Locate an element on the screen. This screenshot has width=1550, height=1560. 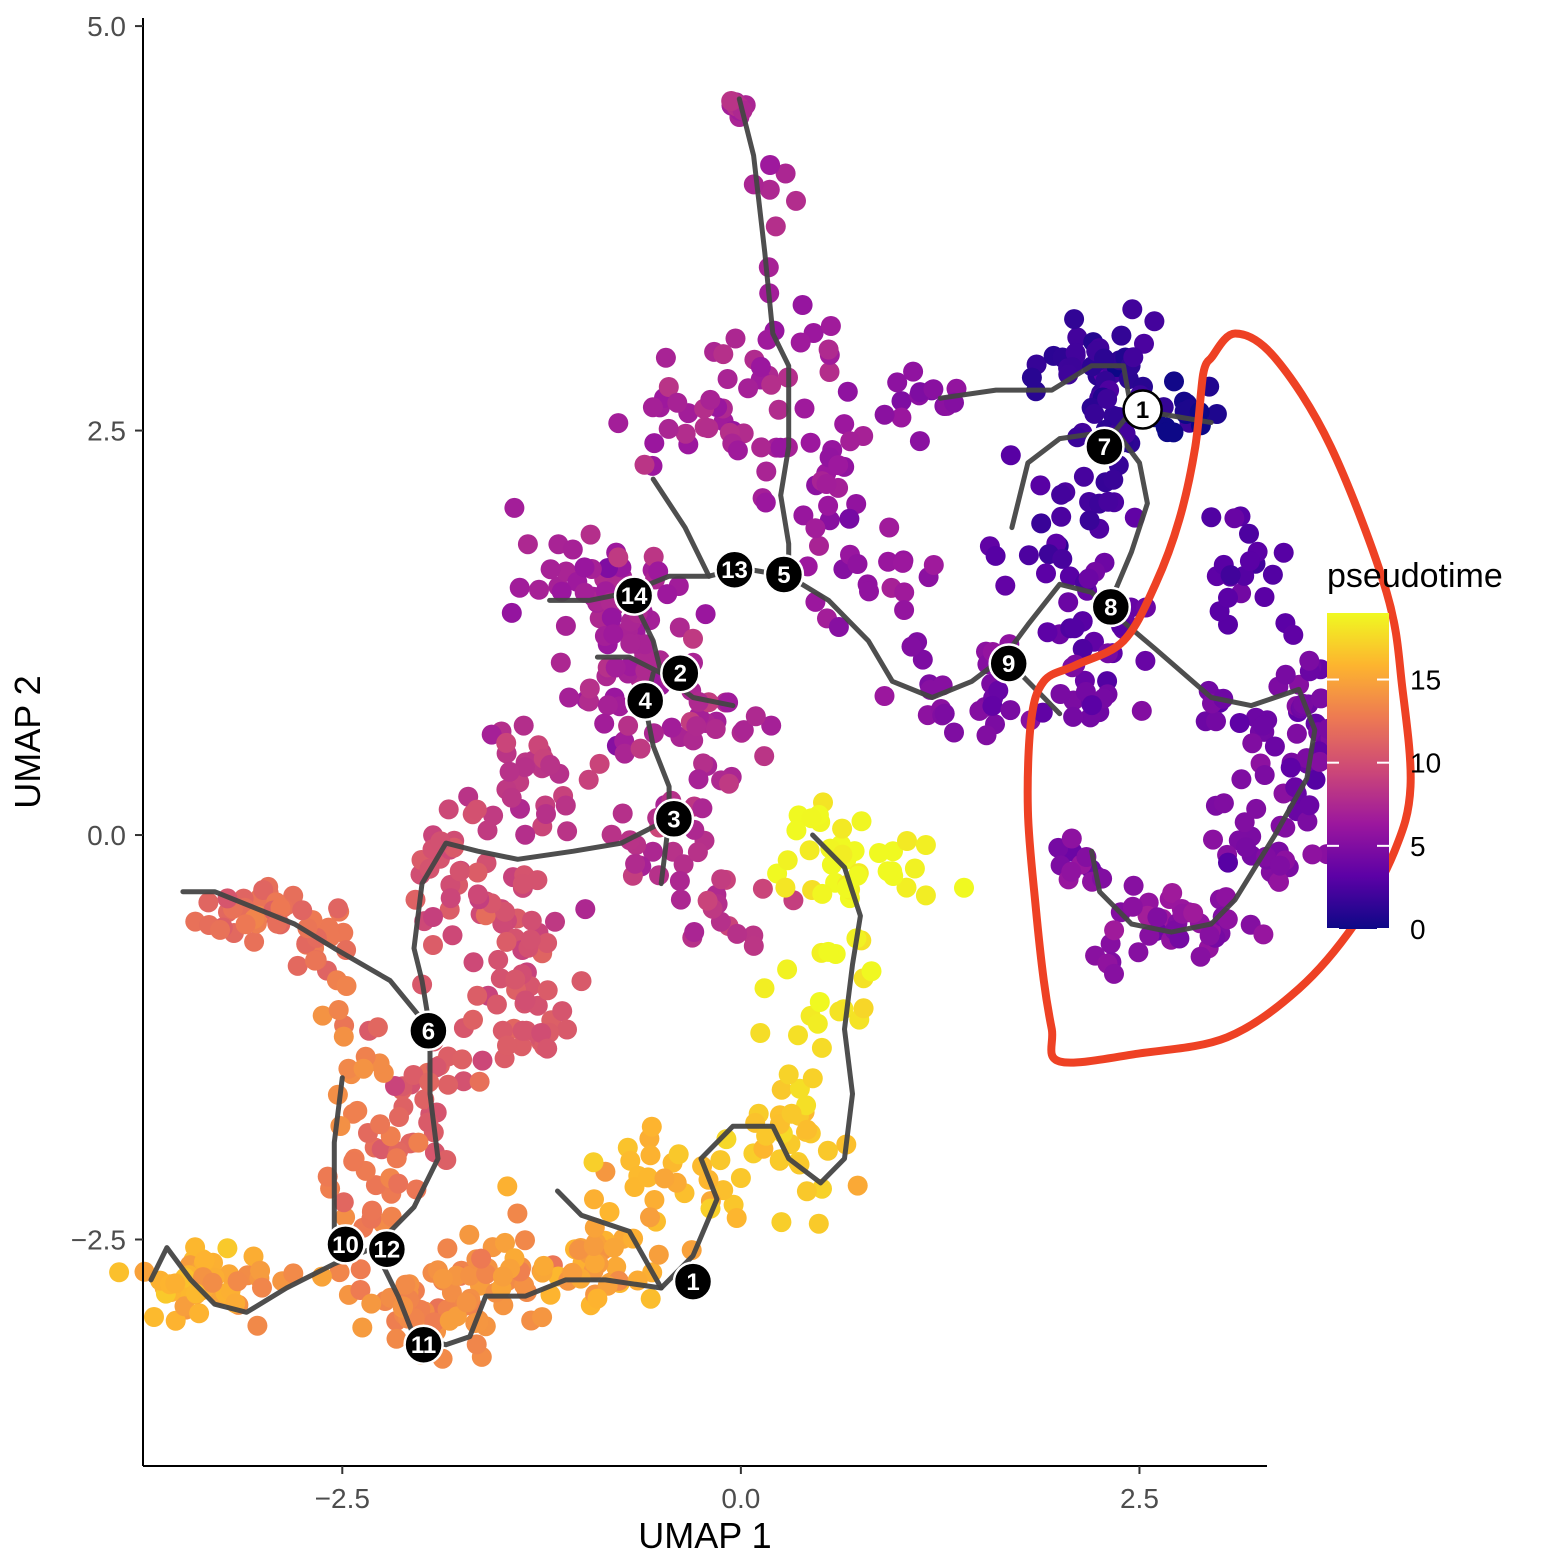
node-label: 6 is located at coordinates (428, 1031).